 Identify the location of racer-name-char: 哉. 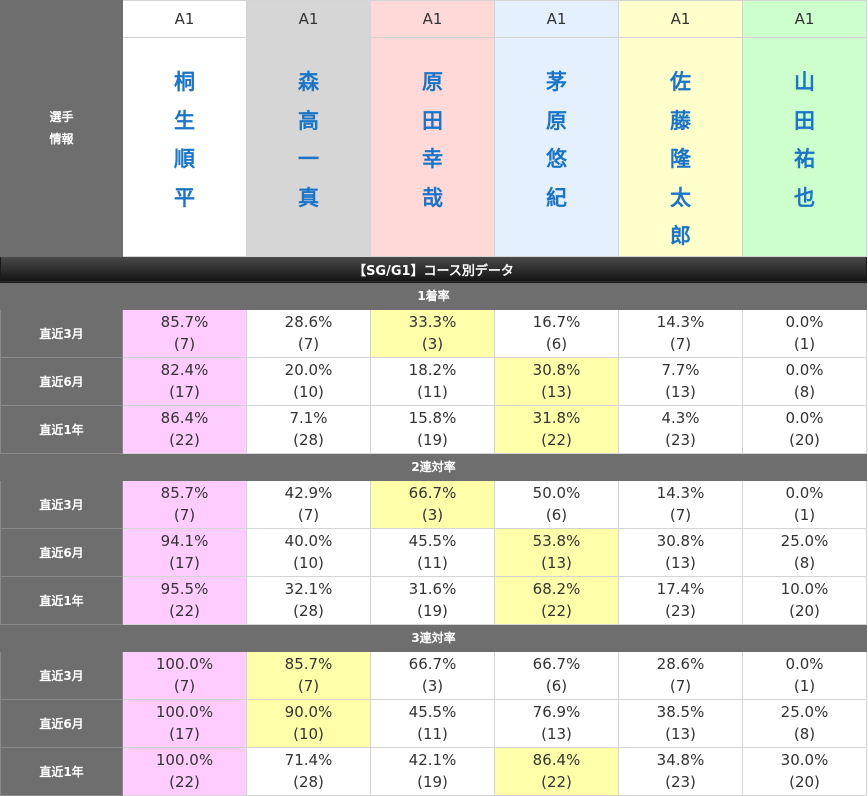
(432, 197).